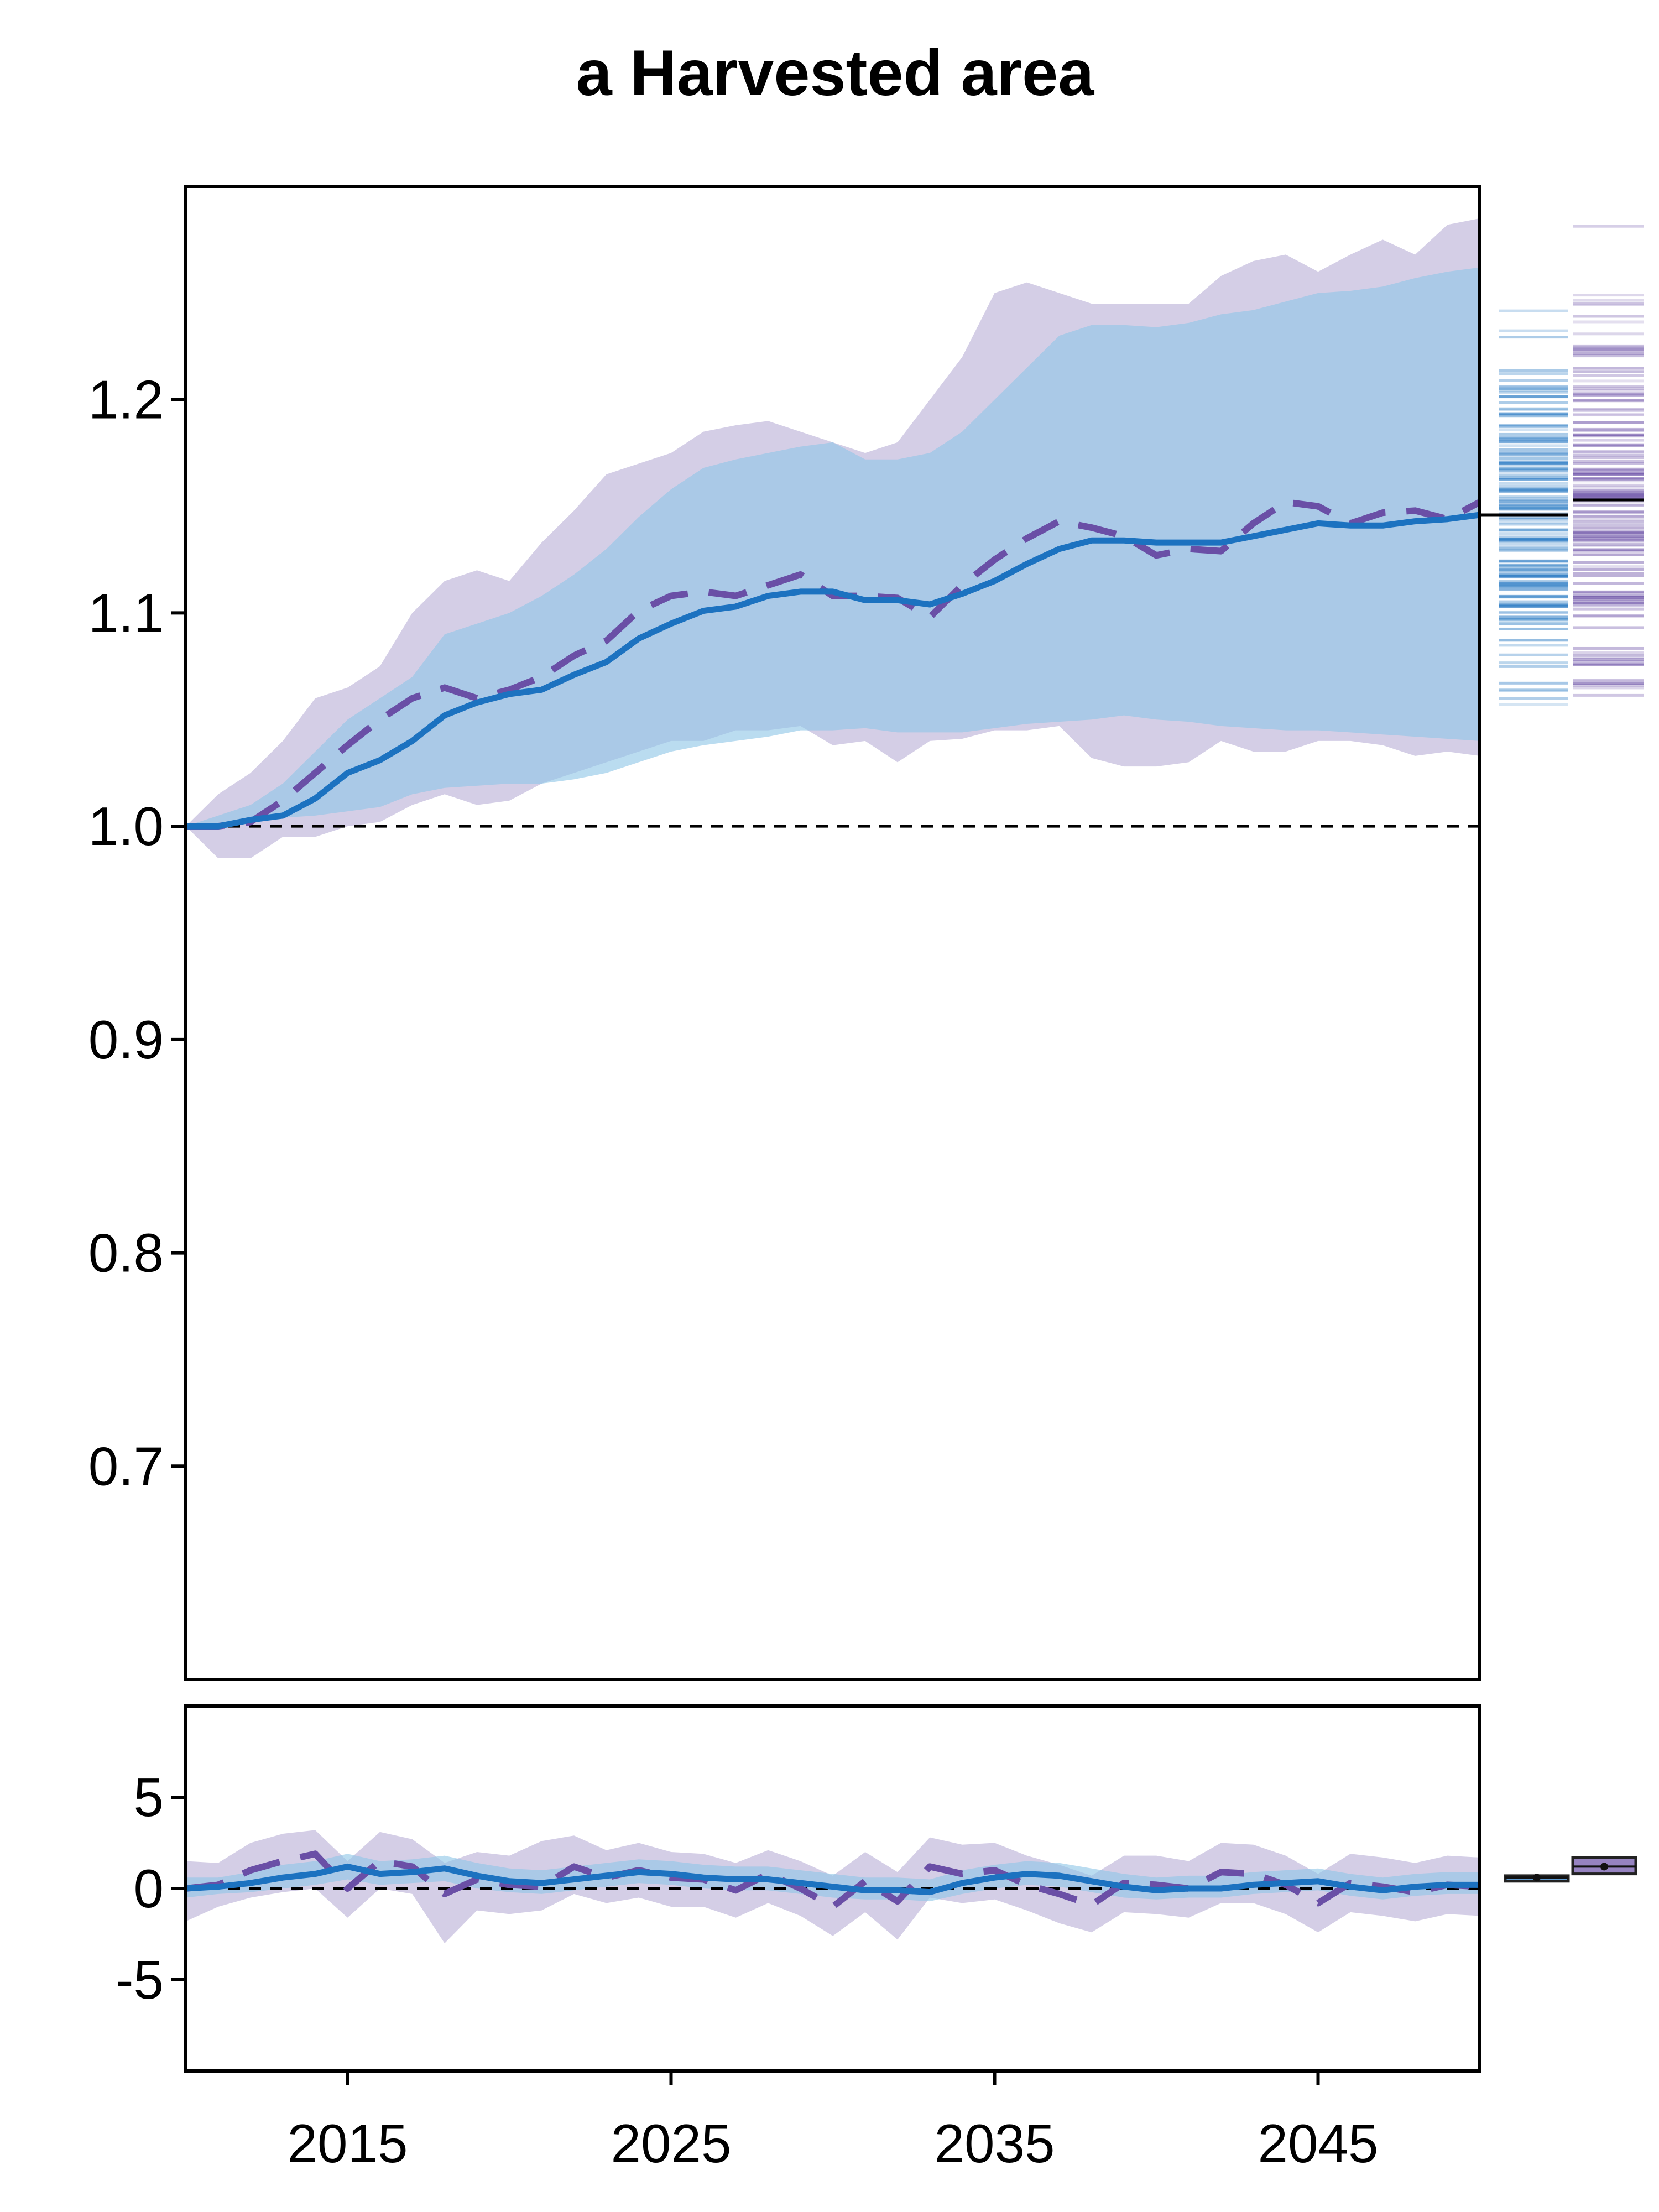 The width and height of the screenshot is (1659, 2212). Describe the element at coordinates (833, 1880) in the screenshot. I see `bottom-line-dashed` at that location.